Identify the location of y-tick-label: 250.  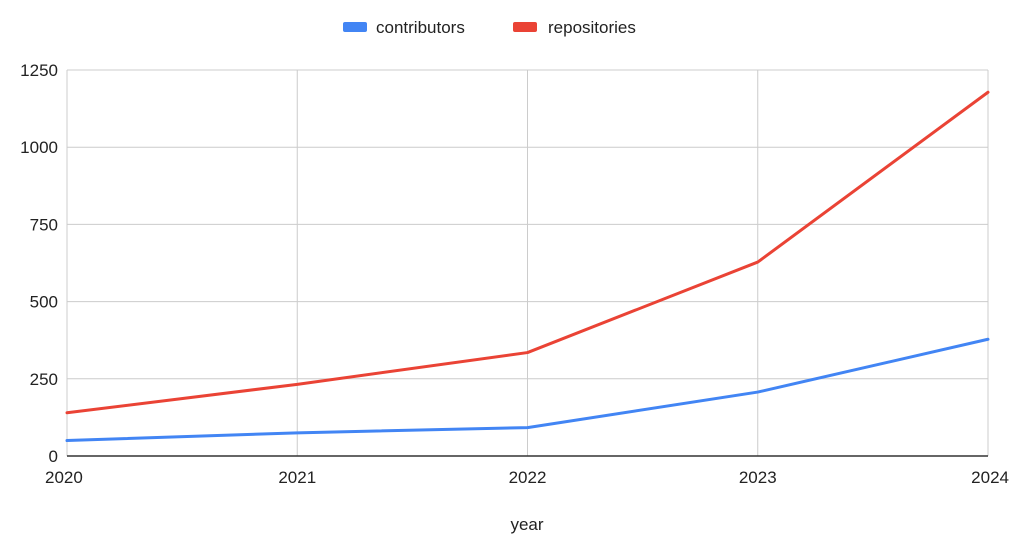
(44, 379).